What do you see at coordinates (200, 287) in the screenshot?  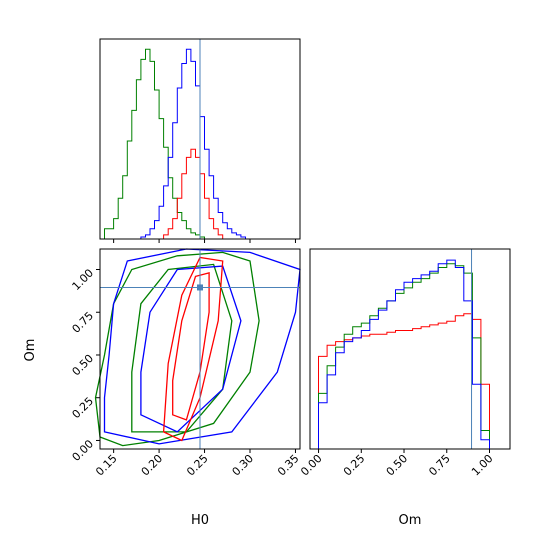 I see `truth-marker` at bounding box center [200, 287].